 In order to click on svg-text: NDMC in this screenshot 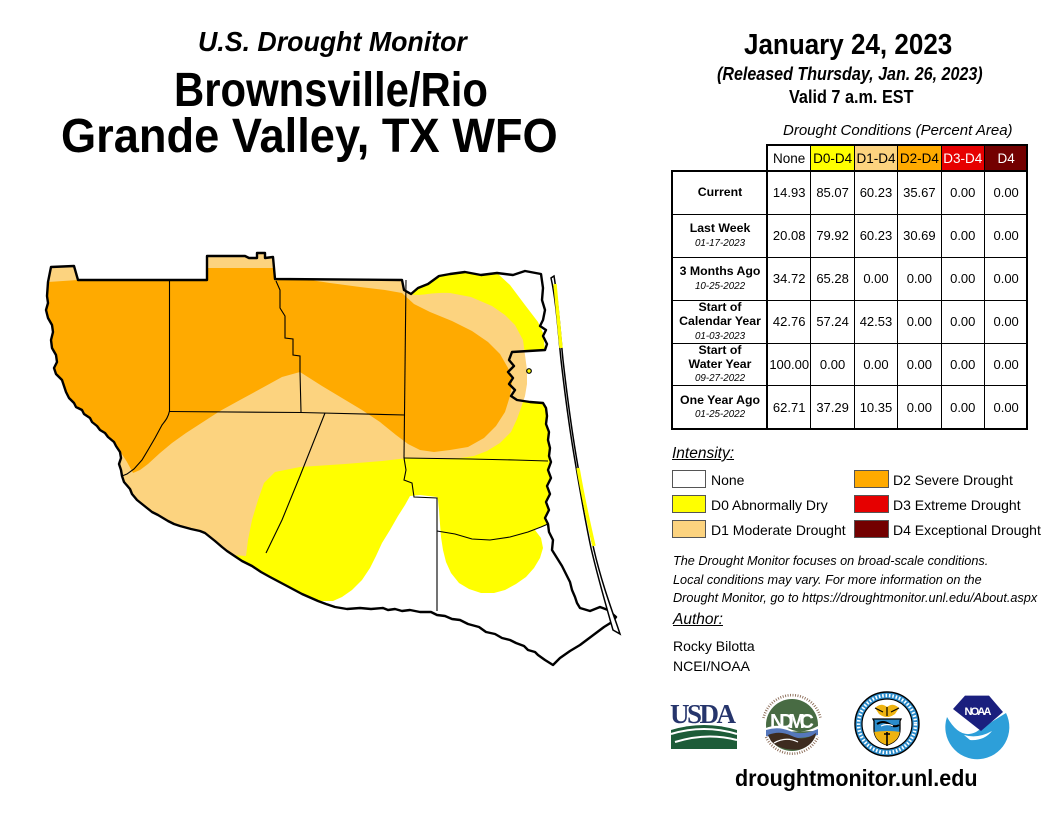, I will do `click(792, 722)`.